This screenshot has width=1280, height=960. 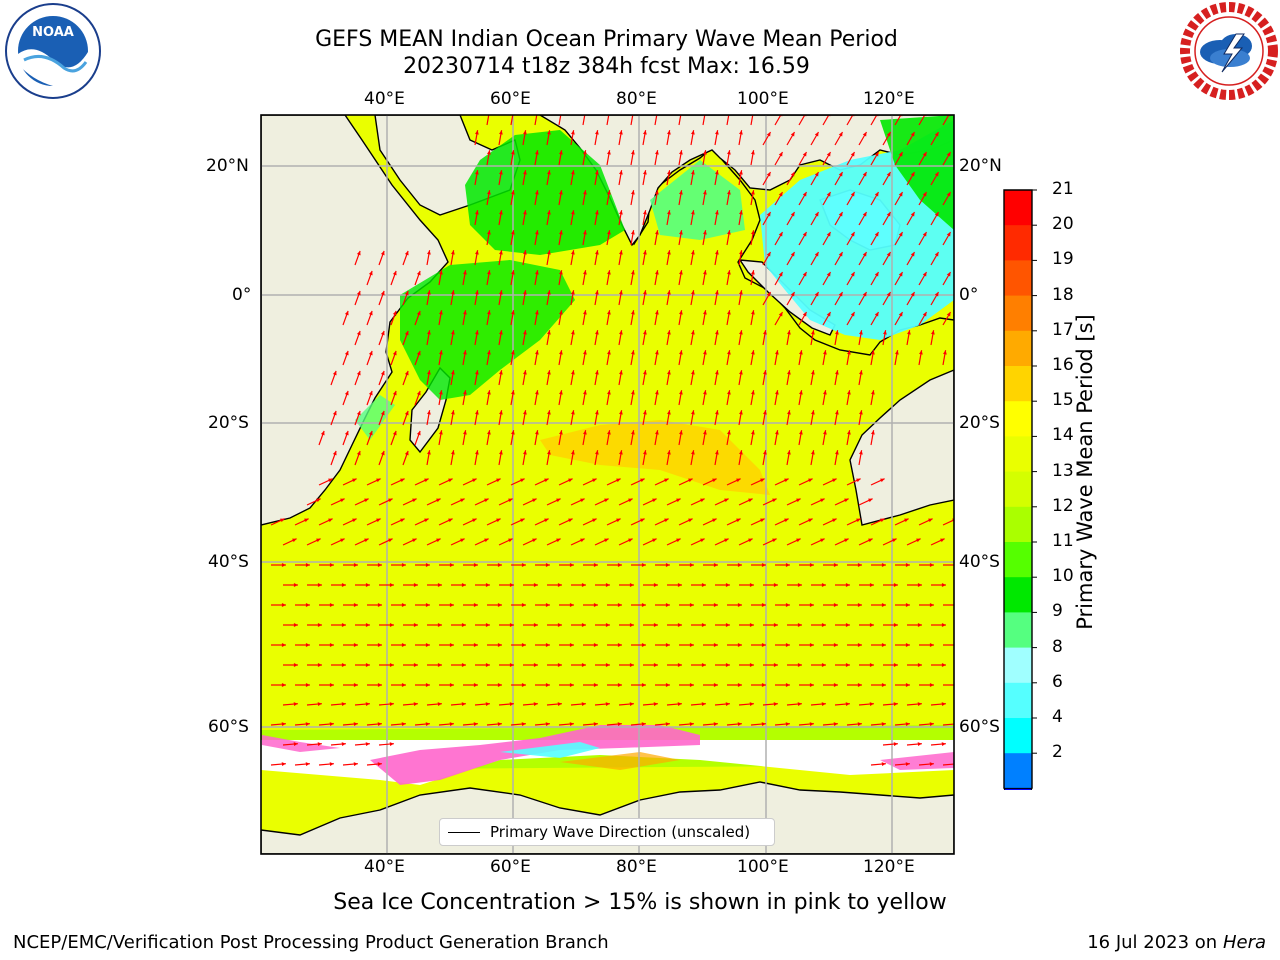 What do you see at coordinates (1018, 700) in the screenshot?
I see `colorbar-segment` at bounding box center [1018, 700].